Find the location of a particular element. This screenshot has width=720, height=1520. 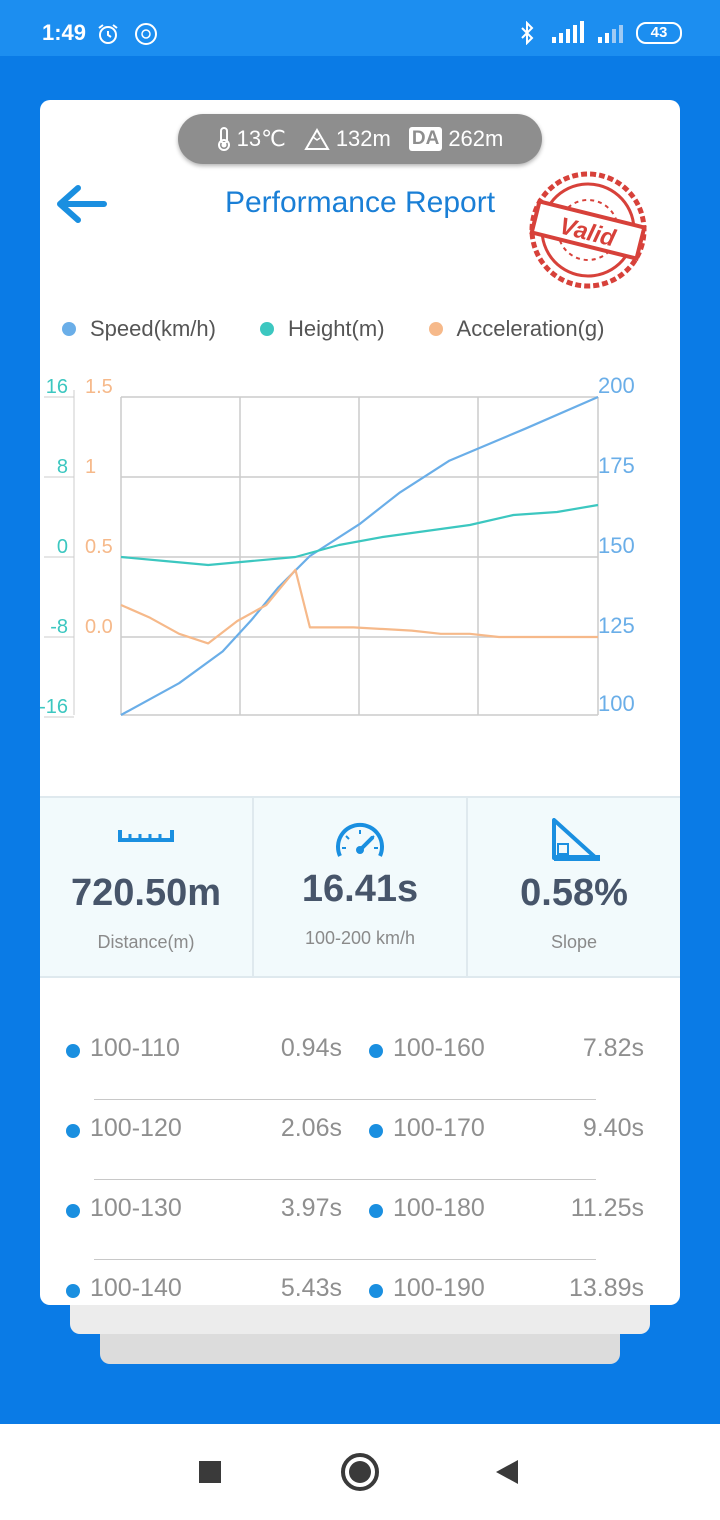

altitude-value: 132m is located at coordinates (363, 138).